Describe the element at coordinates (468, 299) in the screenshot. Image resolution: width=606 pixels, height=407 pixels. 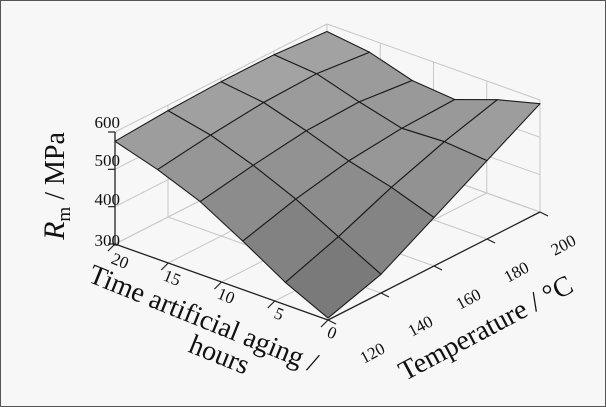
I see `temperature-tick-label: 160` at that location.